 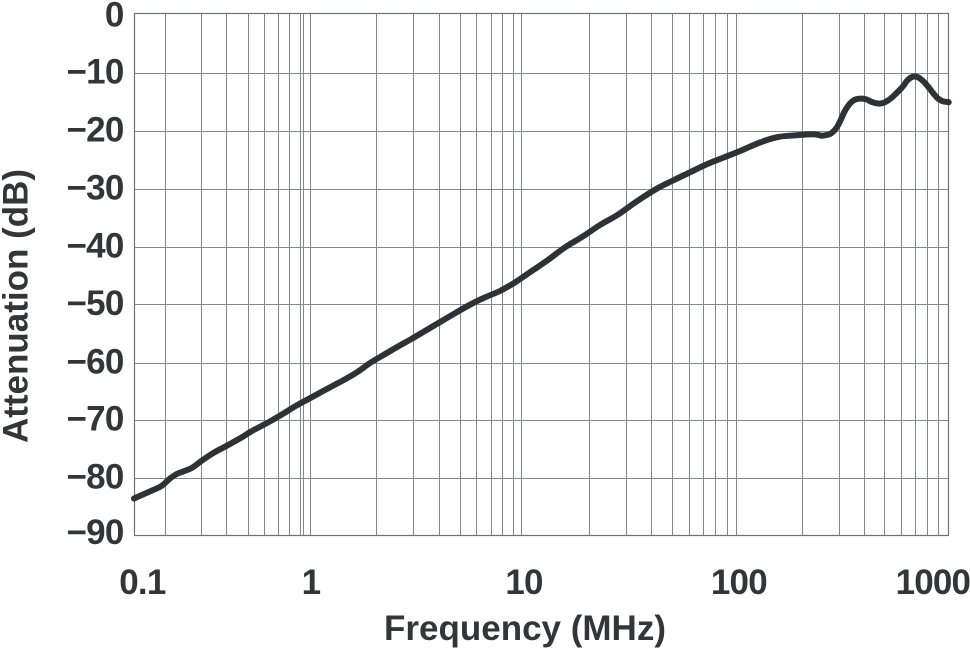 I want to click on svg-text: Attenuation (dB), so click(x=18, y=306).